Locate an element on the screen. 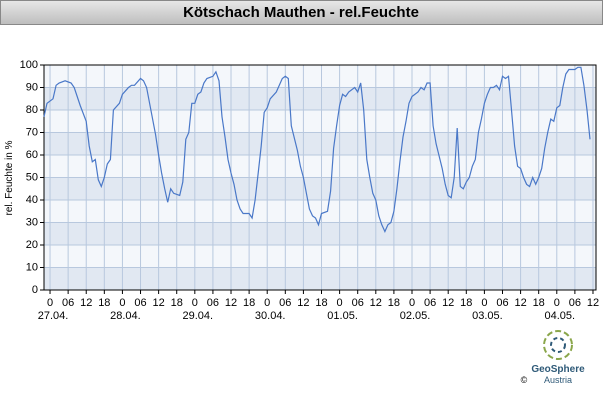 The image size is (603, 405). date-label: 04.05. is located at coordinates (559, 316).